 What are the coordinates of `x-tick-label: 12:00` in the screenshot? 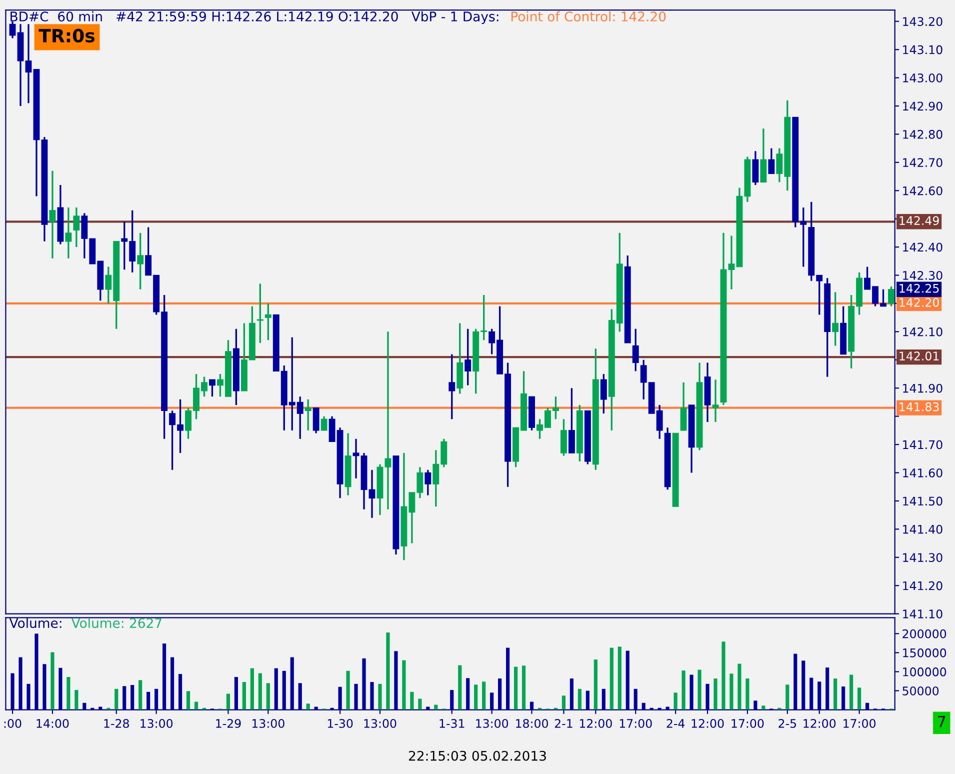 It's located at (708, 723).